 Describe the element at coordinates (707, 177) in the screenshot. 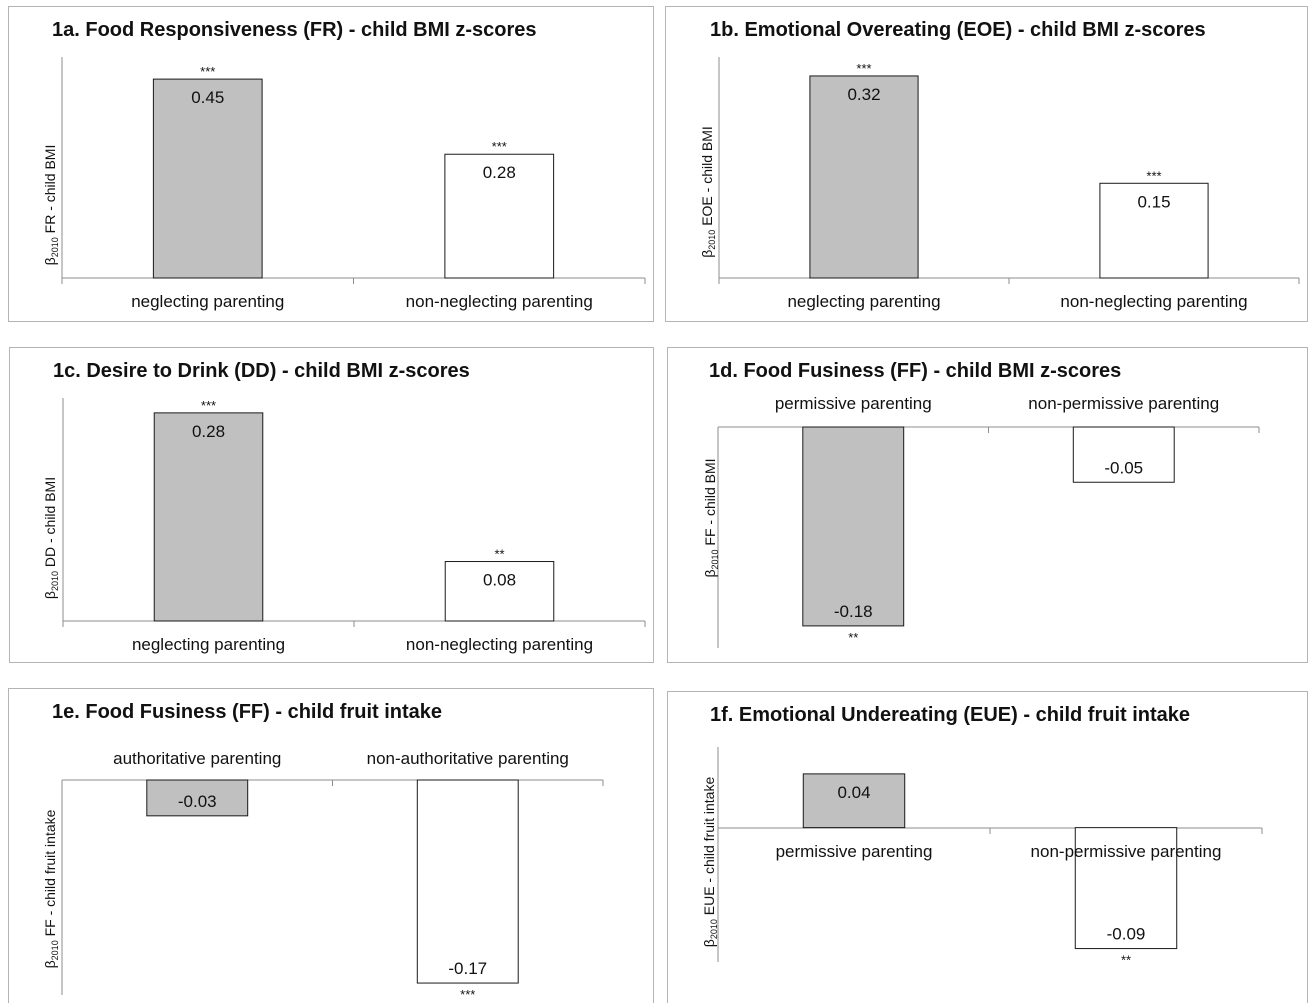

I see `y-axis-label-text: EOE - child BMI` at that location.